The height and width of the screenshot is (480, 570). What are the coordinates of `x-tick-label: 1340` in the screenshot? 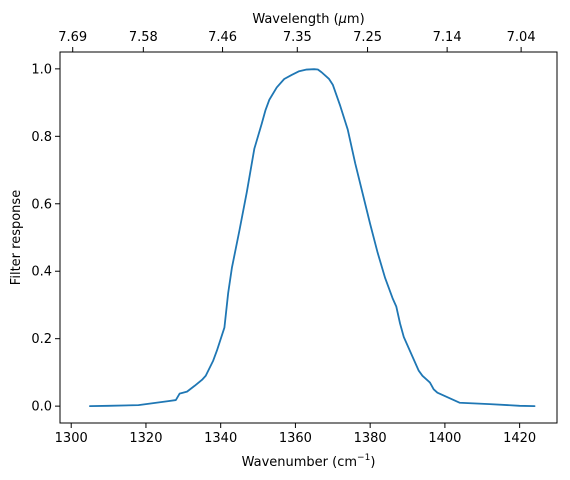 It's located at (220, 438).